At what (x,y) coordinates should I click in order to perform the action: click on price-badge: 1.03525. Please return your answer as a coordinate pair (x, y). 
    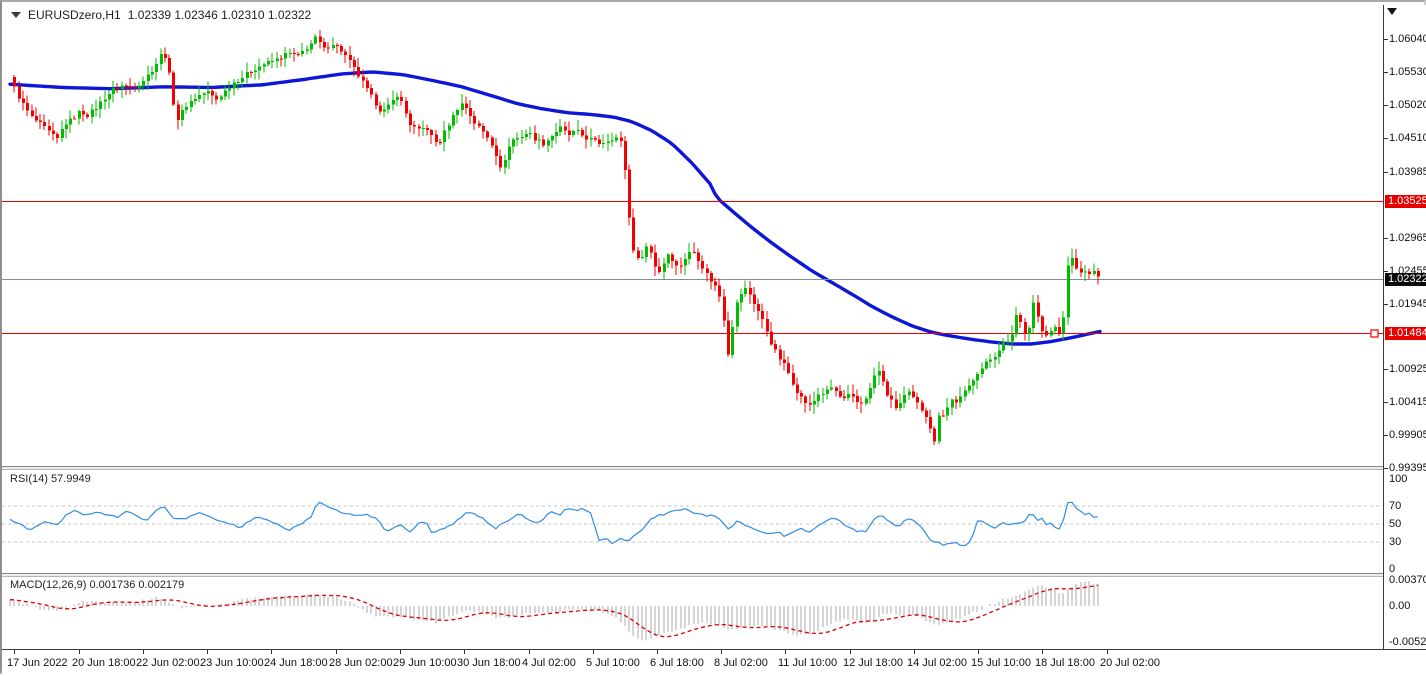
    Looking at the image, I should click on (1405, 201).